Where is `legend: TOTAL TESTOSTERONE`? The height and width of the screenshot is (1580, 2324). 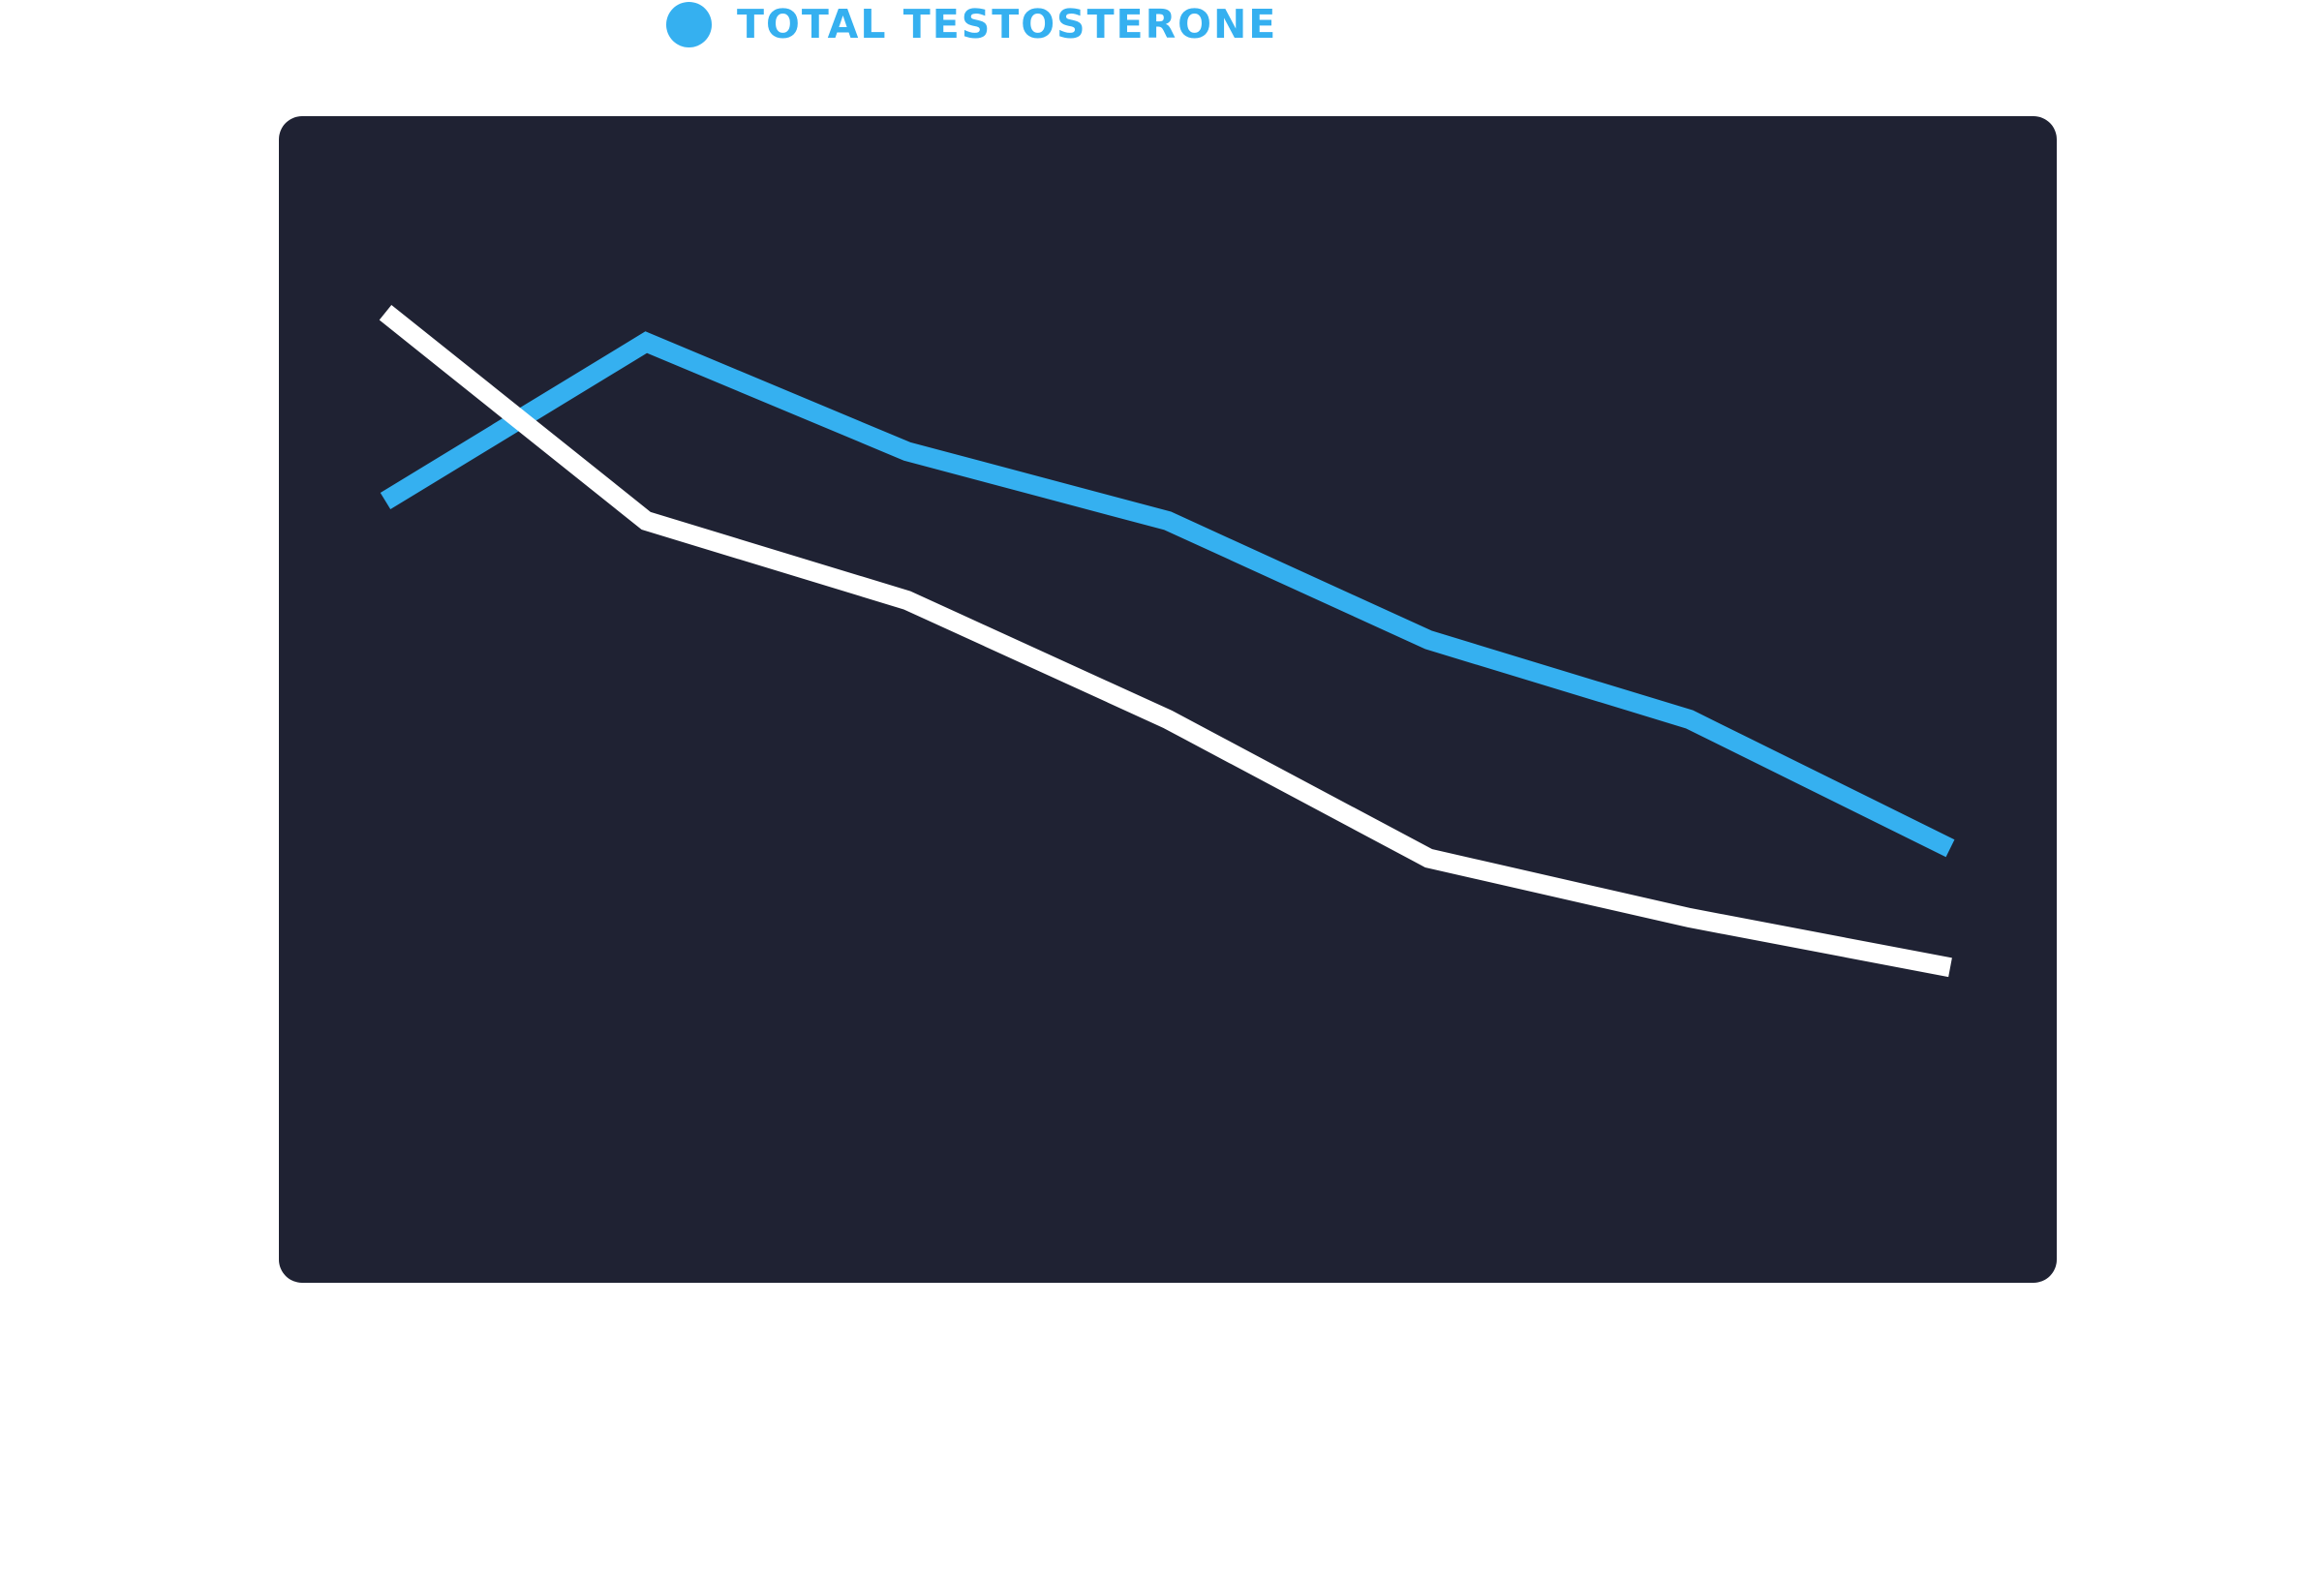 legend: TOTAL TESTOSTERONE is located at coordinates (972, 24).